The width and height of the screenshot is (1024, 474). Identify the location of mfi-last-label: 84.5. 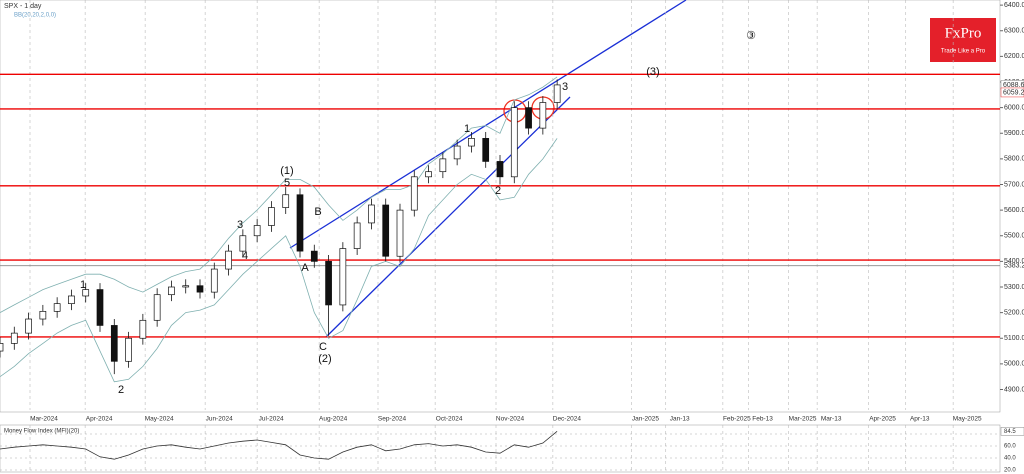
(1010, 432).